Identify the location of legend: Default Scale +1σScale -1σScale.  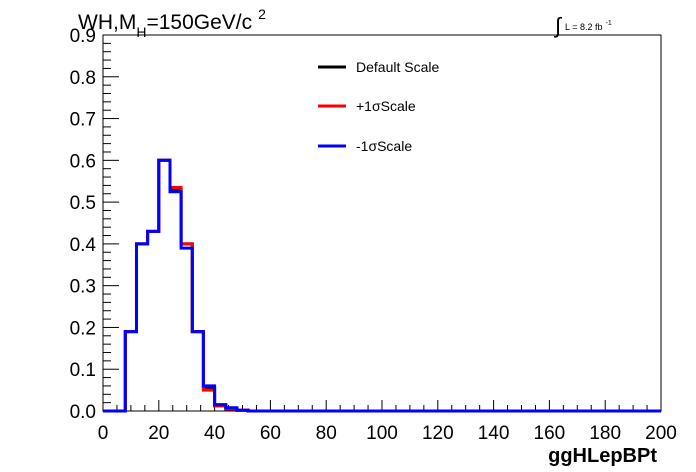
(378, 106).